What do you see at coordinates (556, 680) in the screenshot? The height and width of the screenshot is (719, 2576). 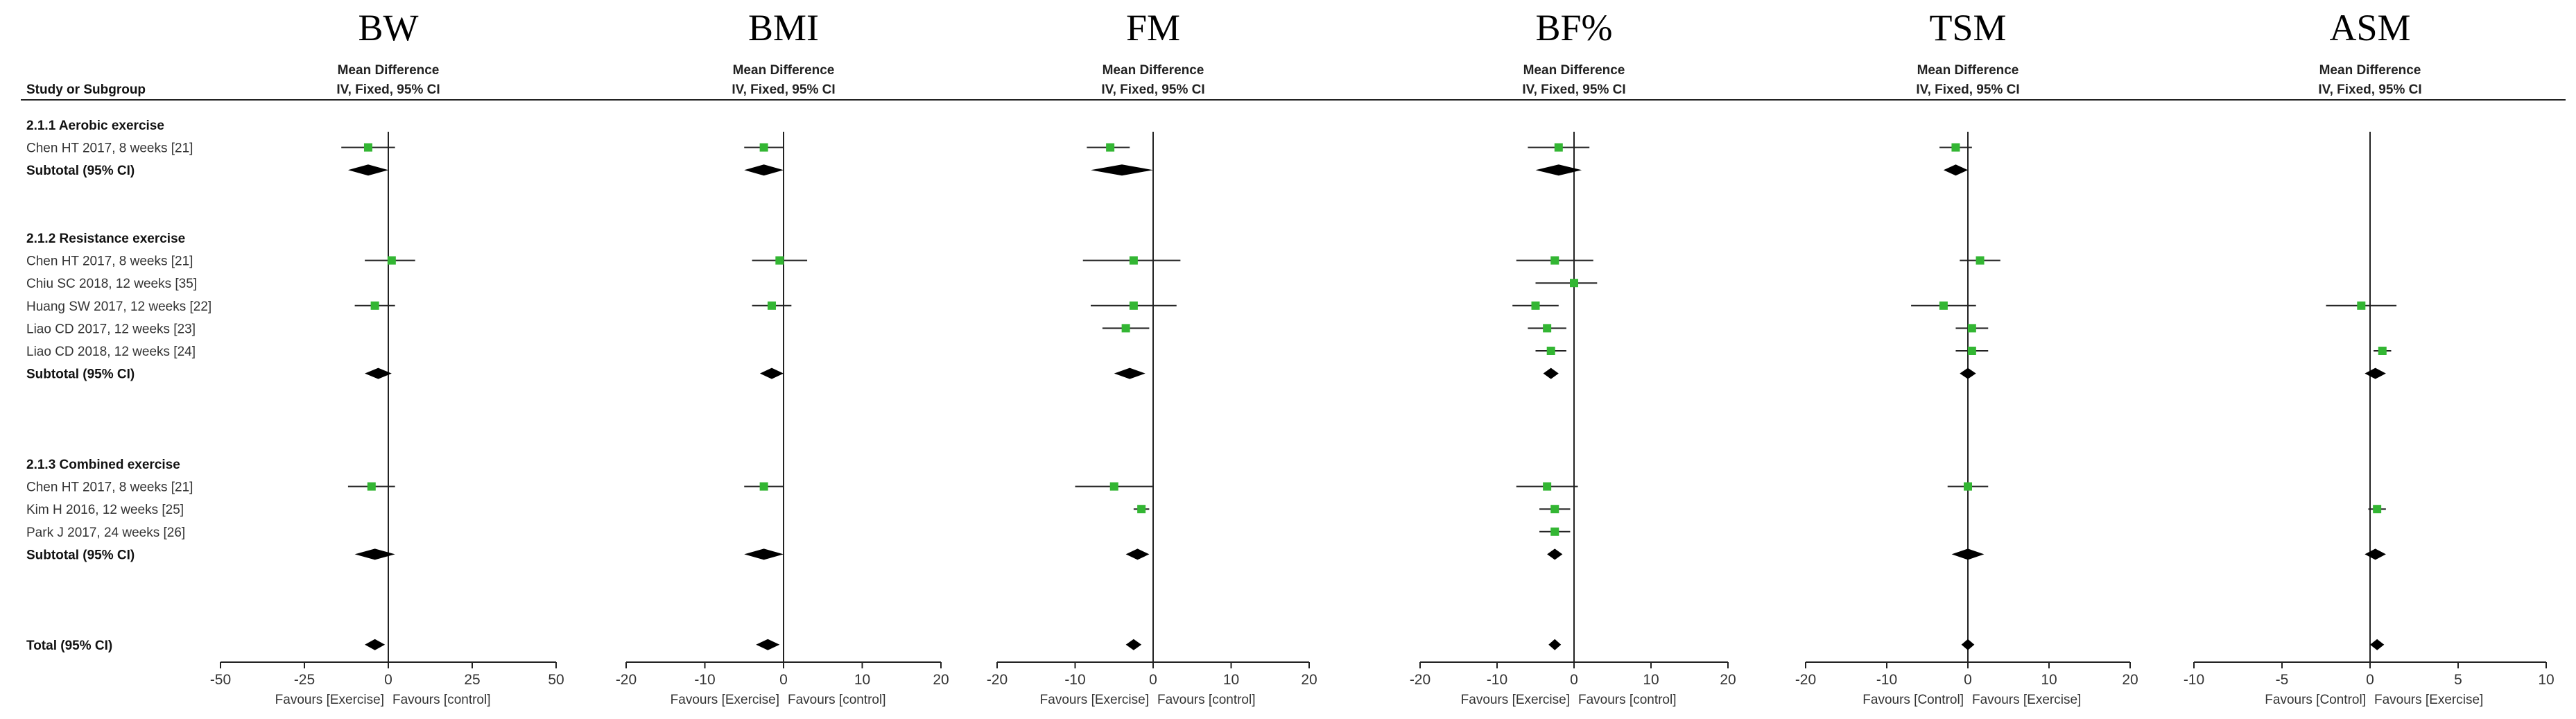 I see `x-tick-label: 50` at bounding box center [556, 680].